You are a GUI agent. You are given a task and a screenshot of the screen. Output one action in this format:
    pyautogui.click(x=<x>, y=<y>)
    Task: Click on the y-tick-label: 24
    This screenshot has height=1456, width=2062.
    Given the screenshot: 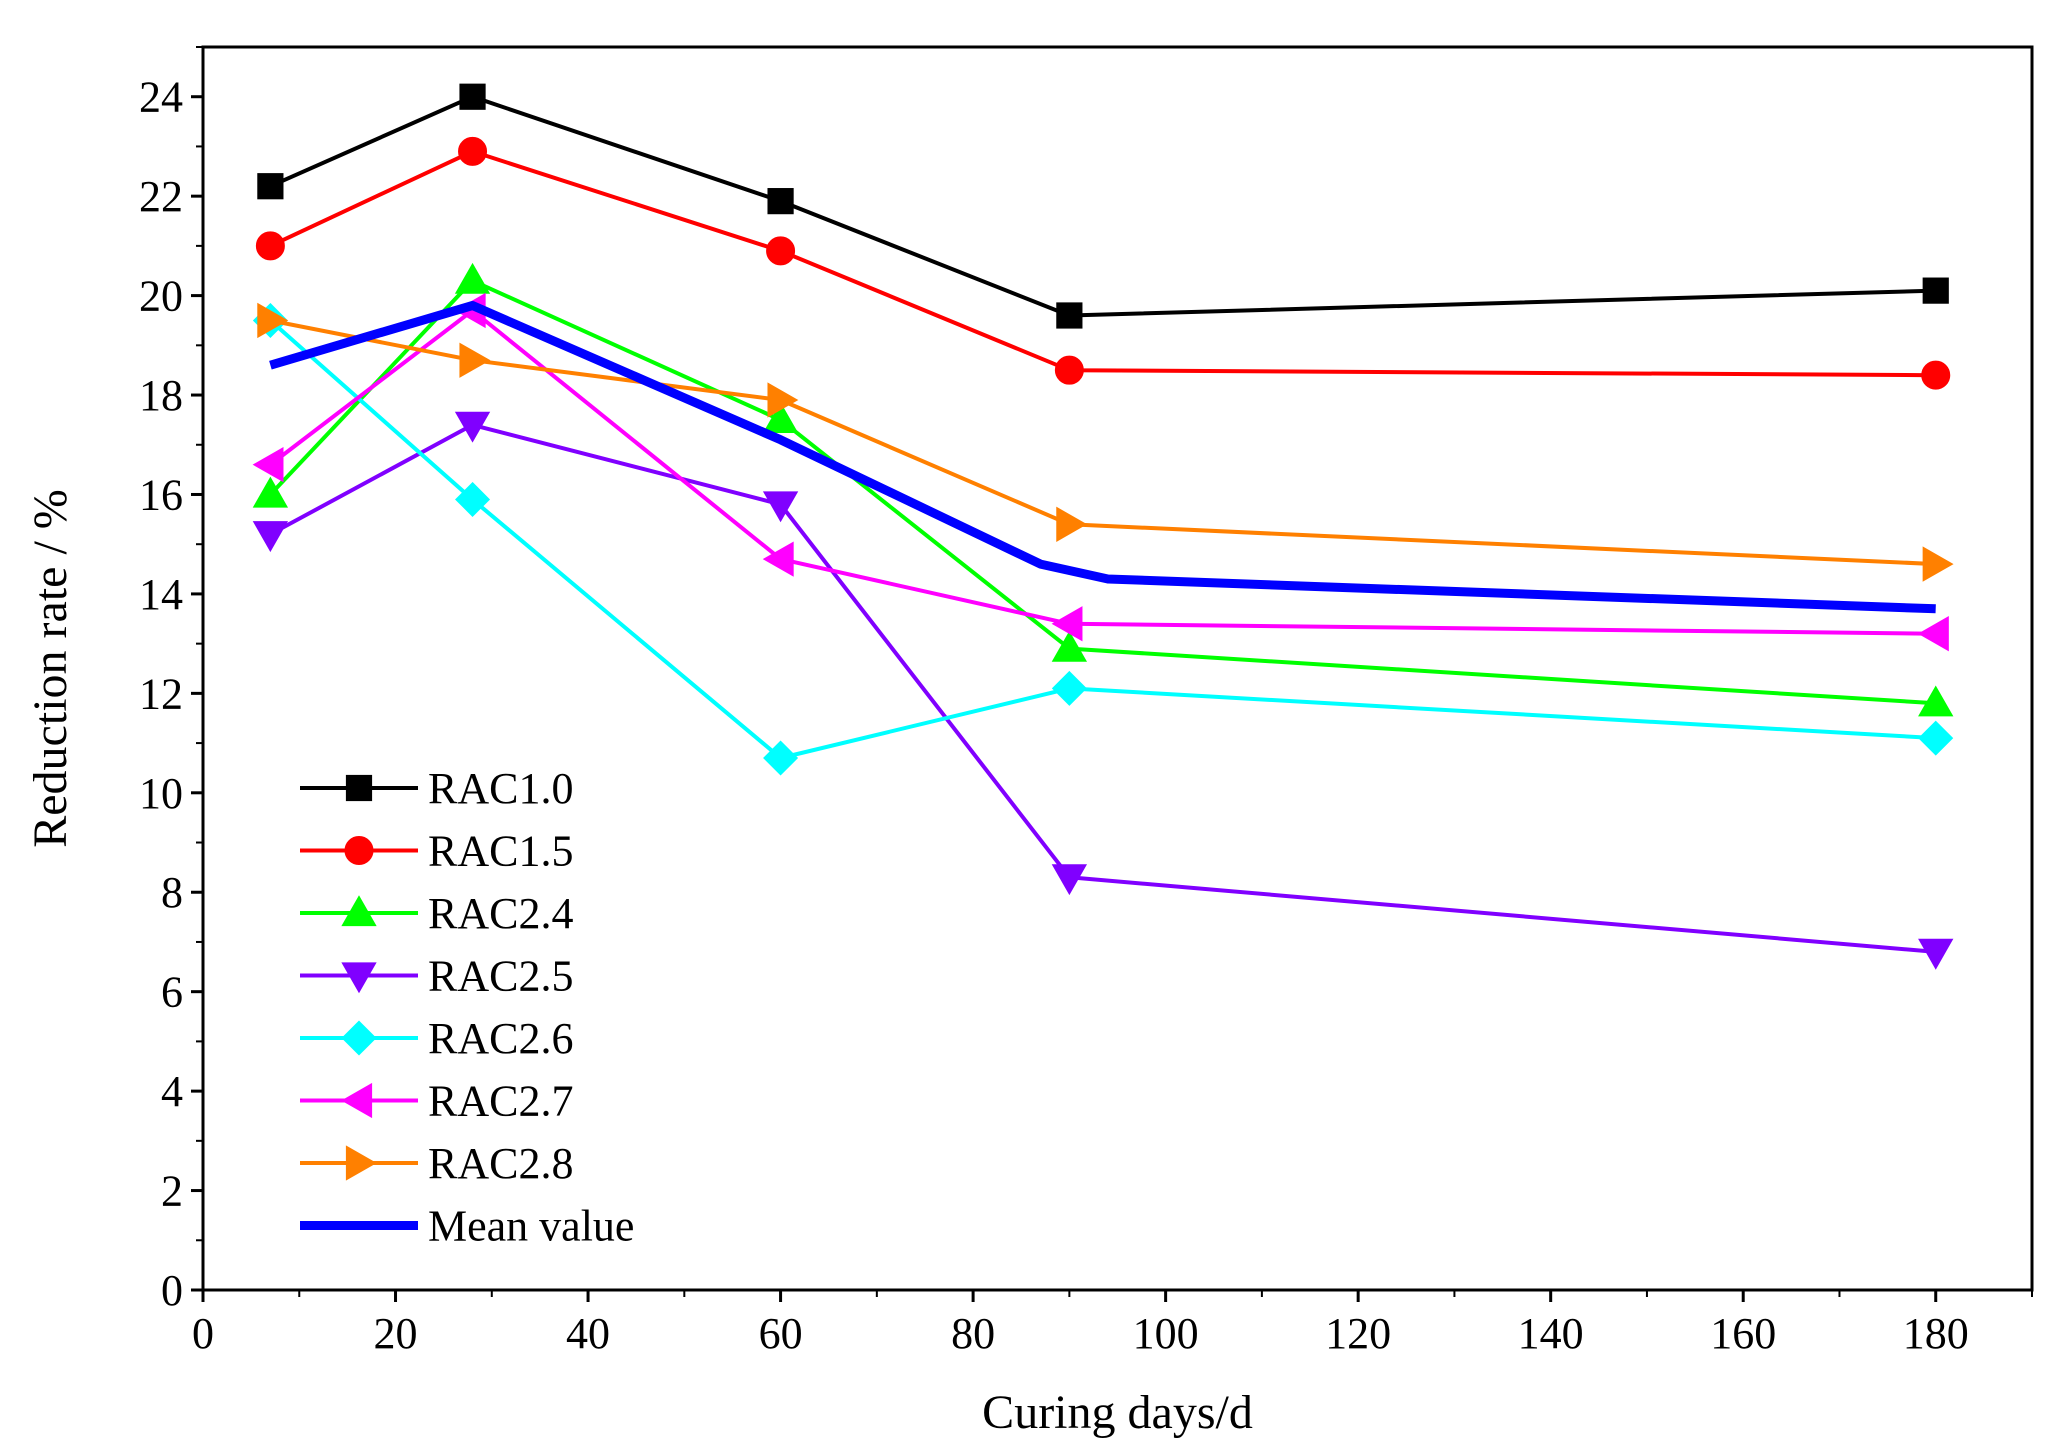 What is the action you would take?
    pyautogui.click(x=161, y=97)
    